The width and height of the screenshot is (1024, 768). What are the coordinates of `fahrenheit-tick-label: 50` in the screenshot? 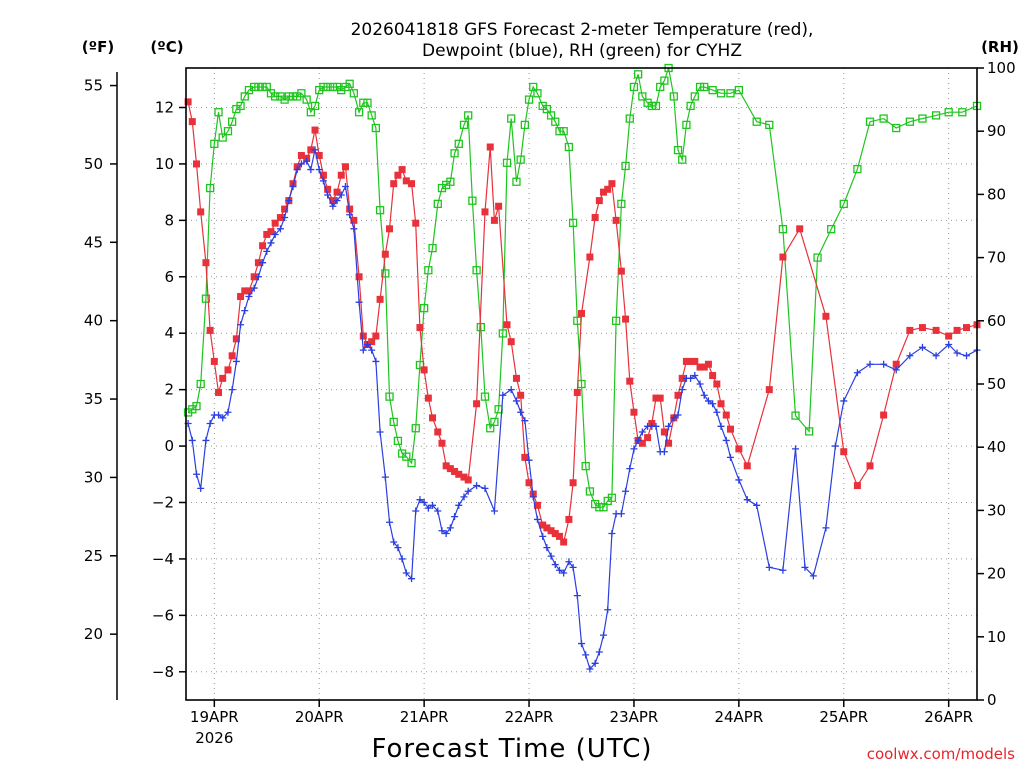 It's located at (93, 164).